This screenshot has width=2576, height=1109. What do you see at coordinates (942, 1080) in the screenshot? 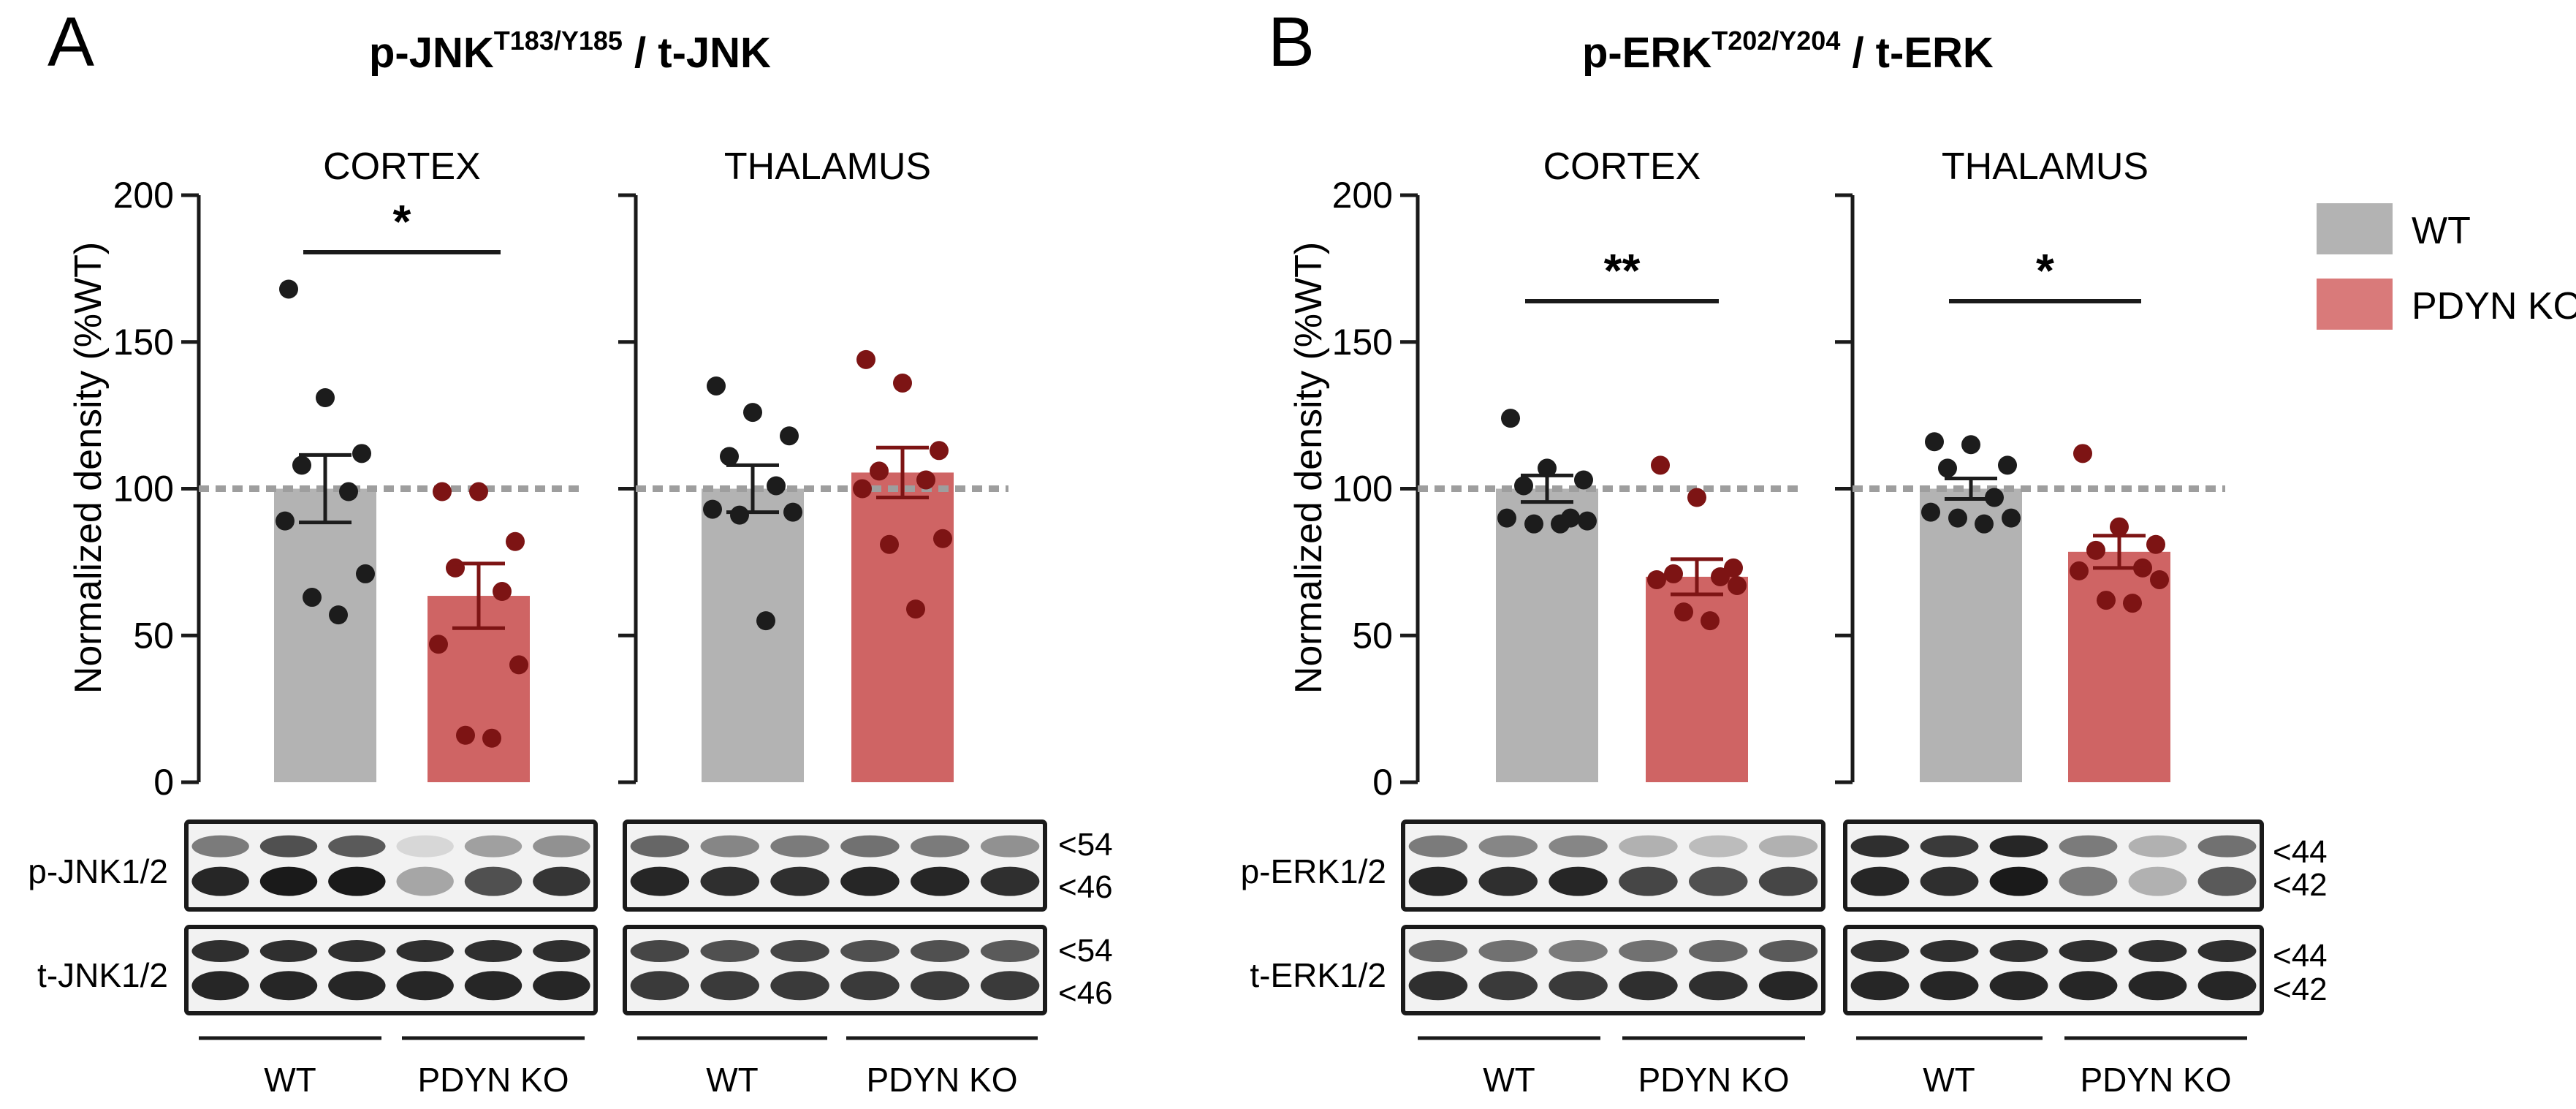
I see `group-label-pdyn-ko: PDYN KO` at bounding box center [942, 1080].